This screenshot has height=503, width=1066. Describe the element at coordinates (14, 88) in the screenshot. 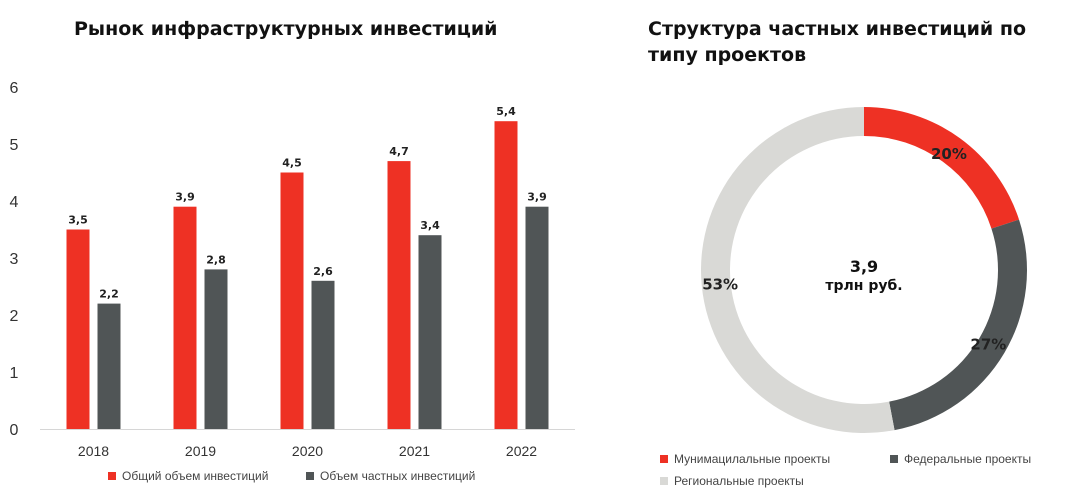

I see `y-tick-label: 6` at that location.